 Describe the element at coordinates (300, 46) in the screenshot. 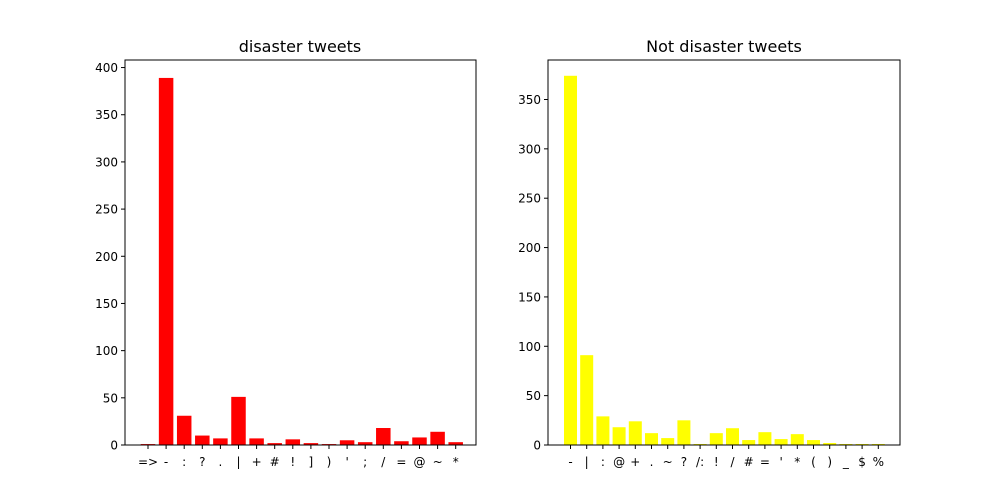

I see `chart-title: disaster tweets` at that location.